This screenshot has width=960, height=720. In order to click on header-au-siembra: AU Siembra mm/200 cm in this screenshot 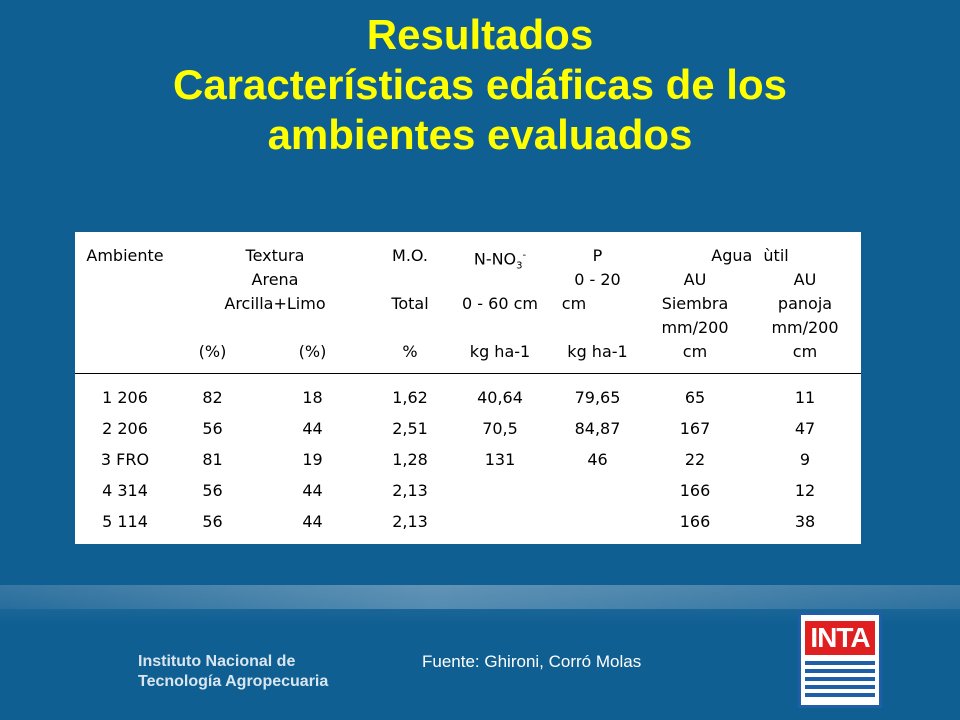, I will do `click(695, 315)`.